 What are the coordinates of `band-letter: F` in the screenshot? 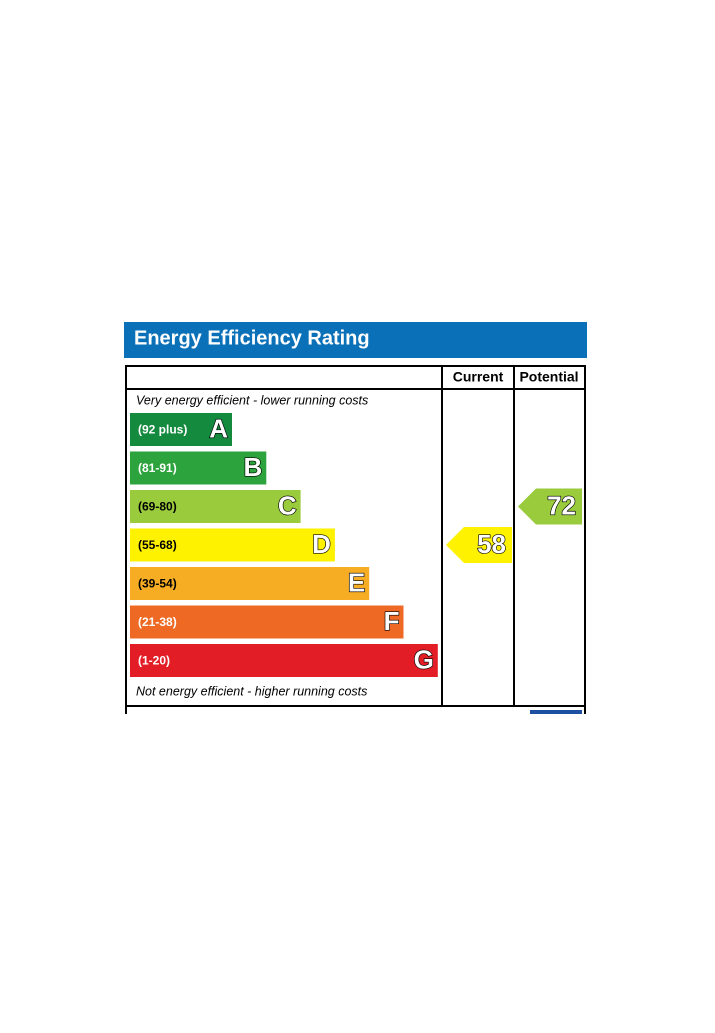 It's located at (392, 621).